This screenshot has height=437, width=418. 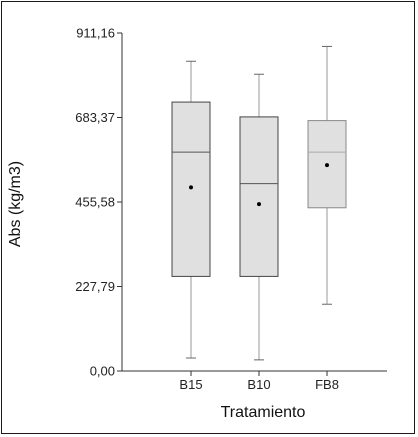 What do you see at coordinates (190, 384) in the screenshot?
I see `x-tick-label: B15` at bounding box center [190, 384].